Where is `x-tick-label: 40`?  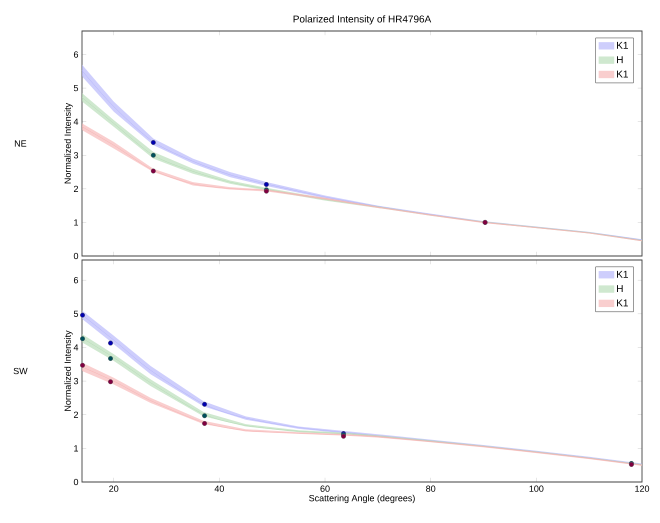 x-tick-label: 40 is located at coordinates (219, 489).